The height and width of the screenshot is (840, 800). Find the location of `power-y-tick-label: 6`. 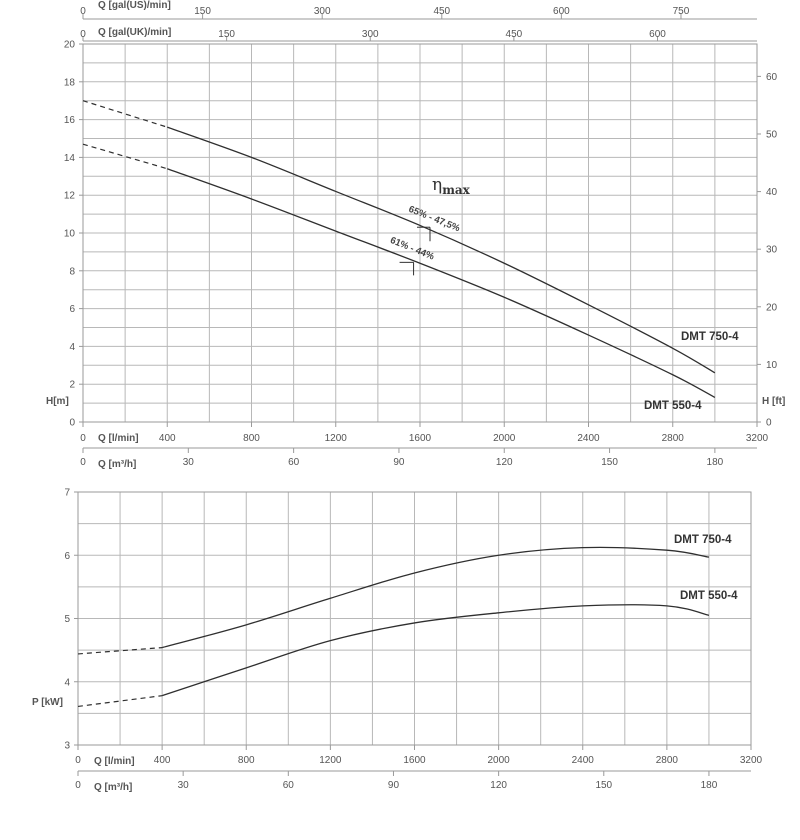

power-y-tick-label: 6 is located at coordinates (67, 556).